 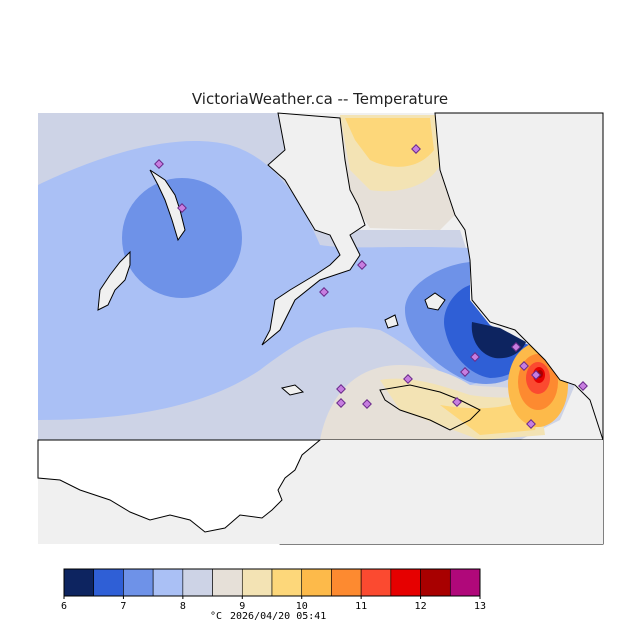 I want to click on temp-zone-9.5-10-north, so click(x=389, y=142).